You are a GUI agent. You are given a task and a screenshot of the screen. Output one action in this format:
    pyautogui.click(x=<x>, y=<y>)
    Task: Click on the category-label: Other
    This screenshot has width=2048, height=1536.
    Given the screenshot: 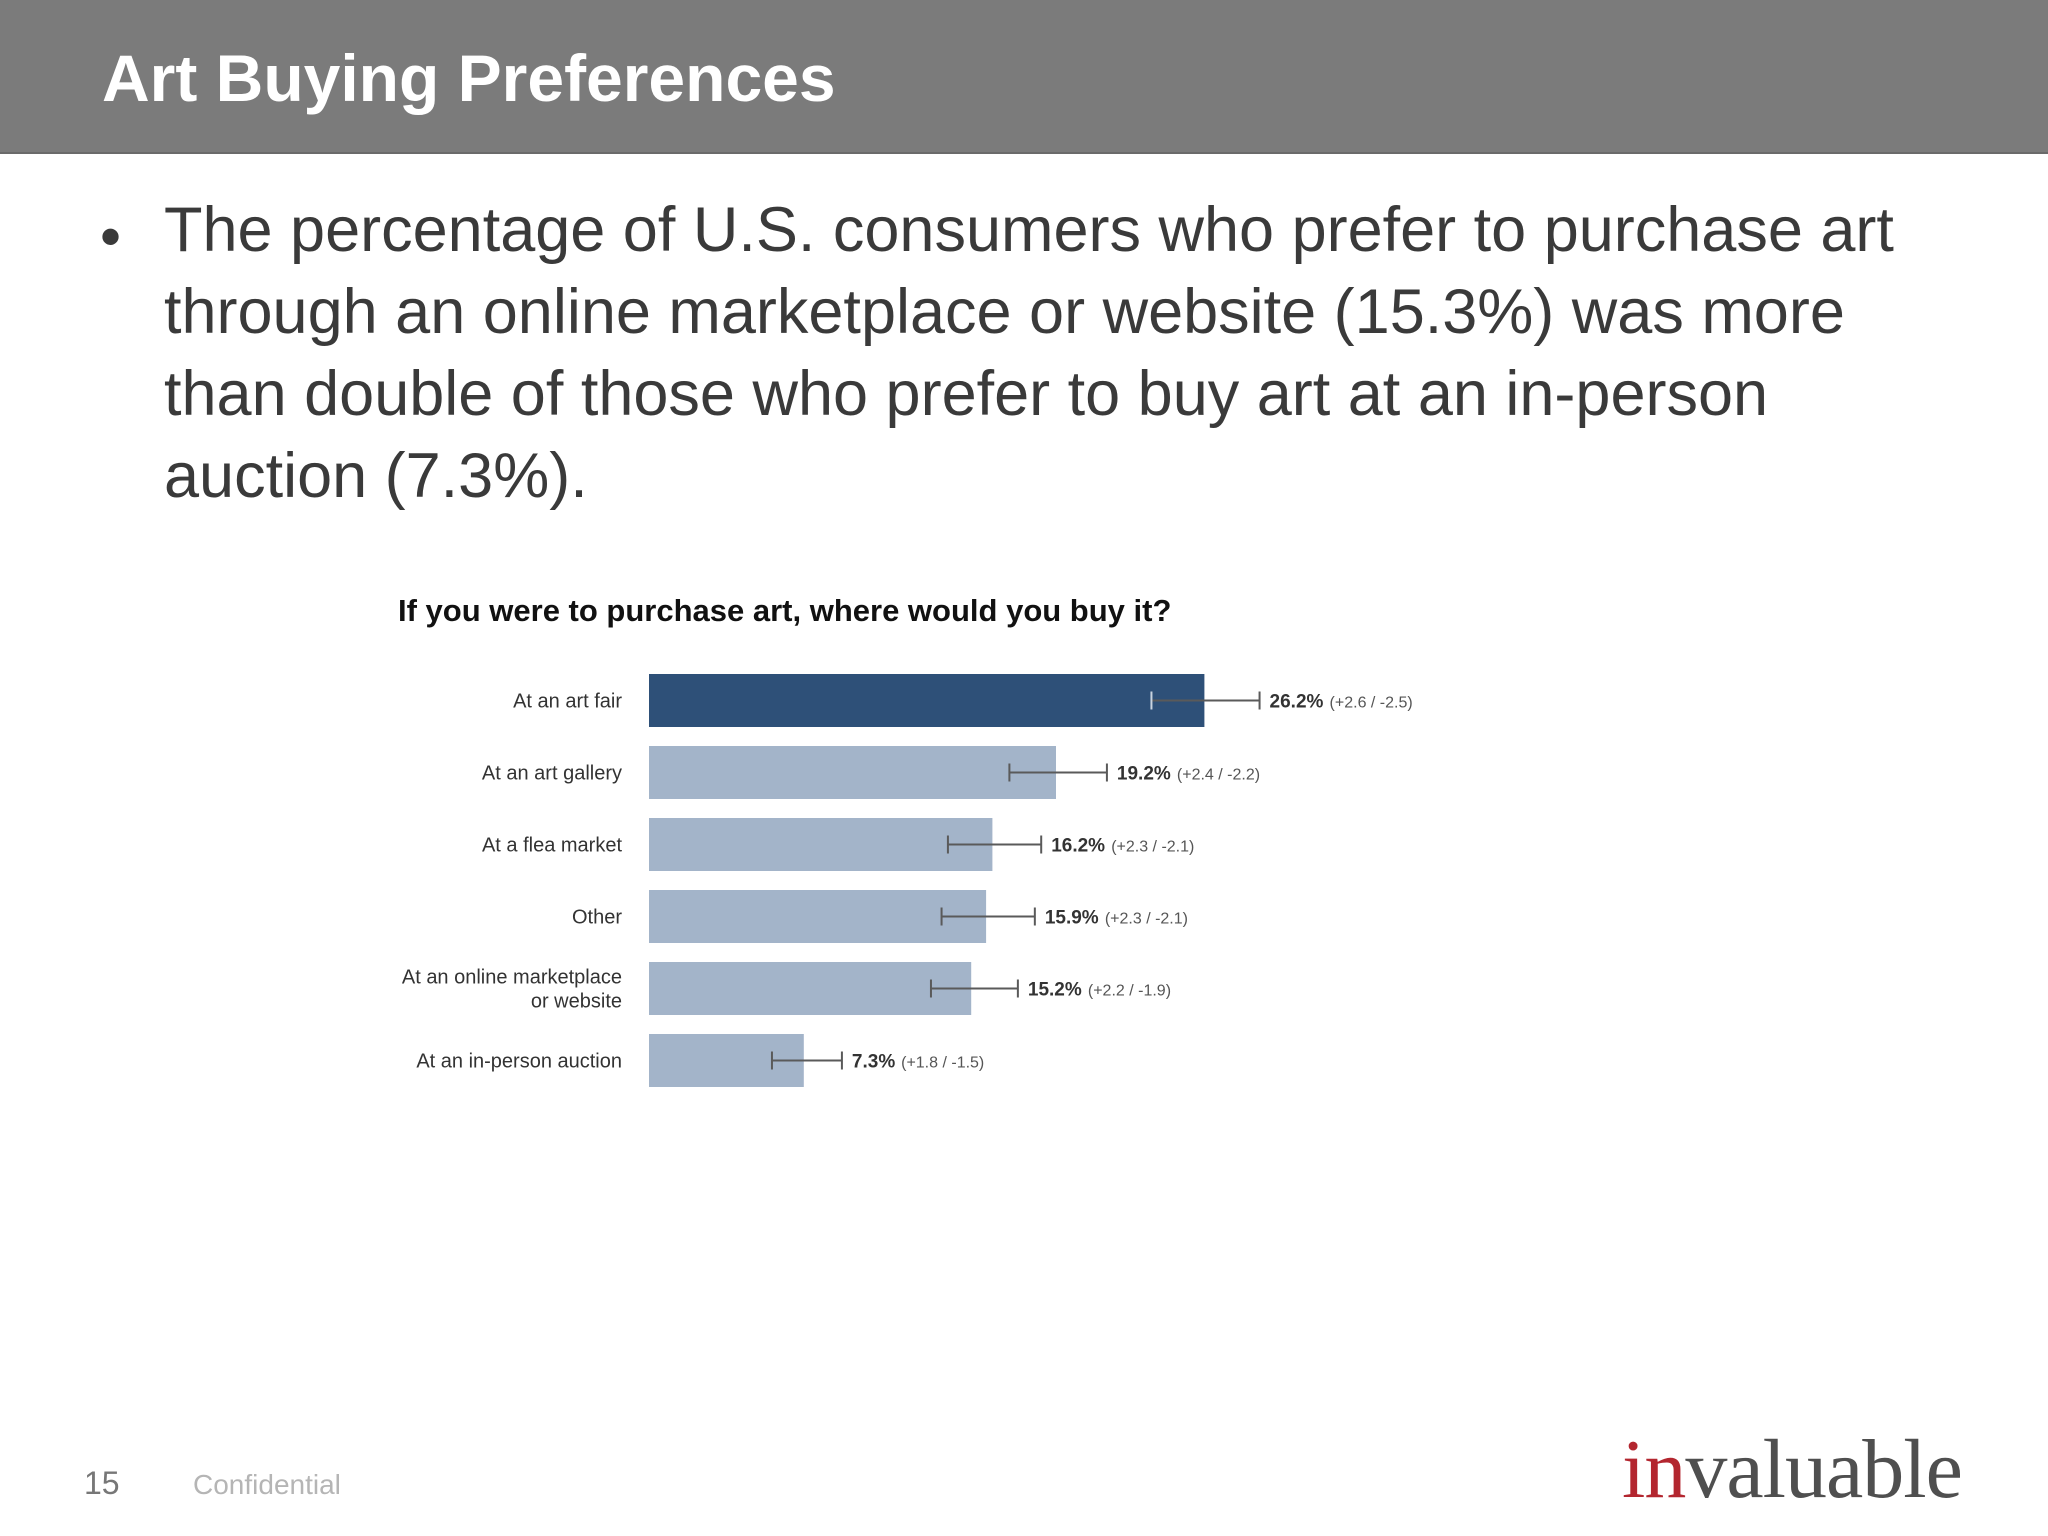 What is the action you would take?
    pyautogui.click(x=597, y=918)
    